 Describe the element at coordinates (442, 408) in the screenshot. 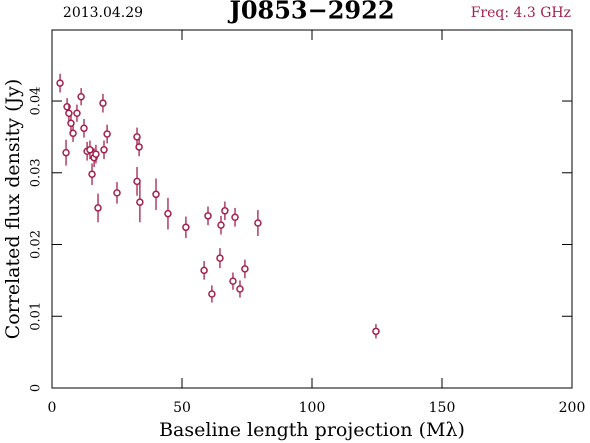

I see `x-tick-label: 150` at that location.